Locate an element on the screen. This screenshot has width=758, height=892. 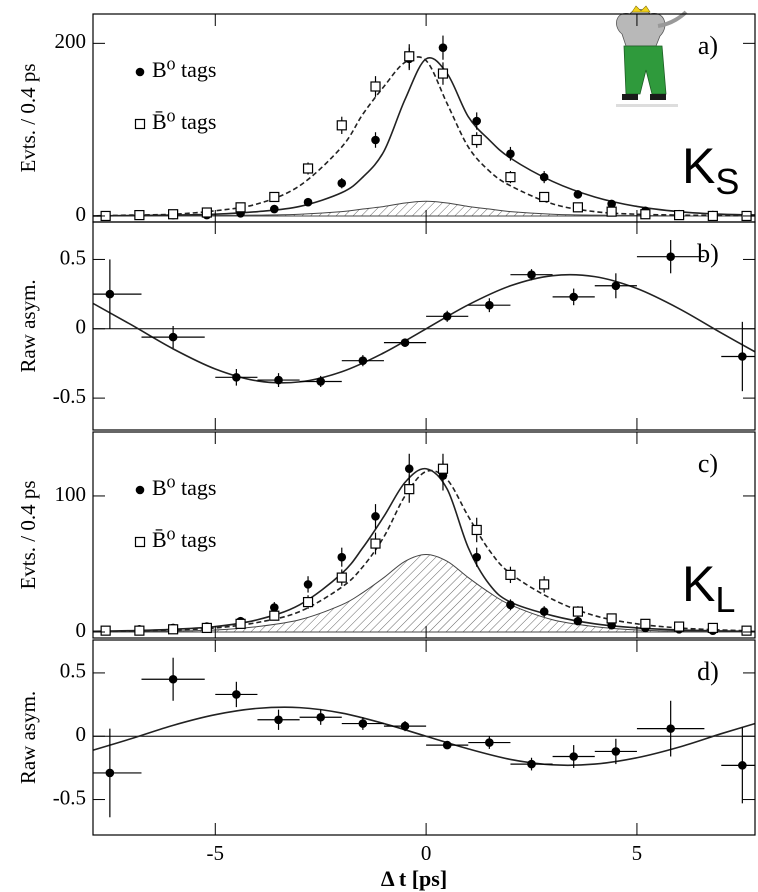
annotation: KS is located at coordinates (710, 169).